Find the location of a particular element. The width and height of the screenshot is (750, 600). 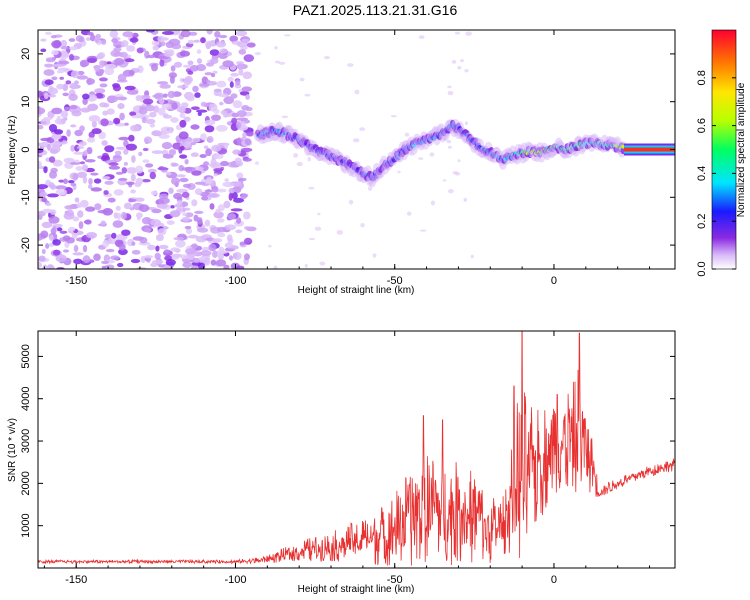

snr-xlabel: Height of straight line (km) is located at coordinates (356, 589).